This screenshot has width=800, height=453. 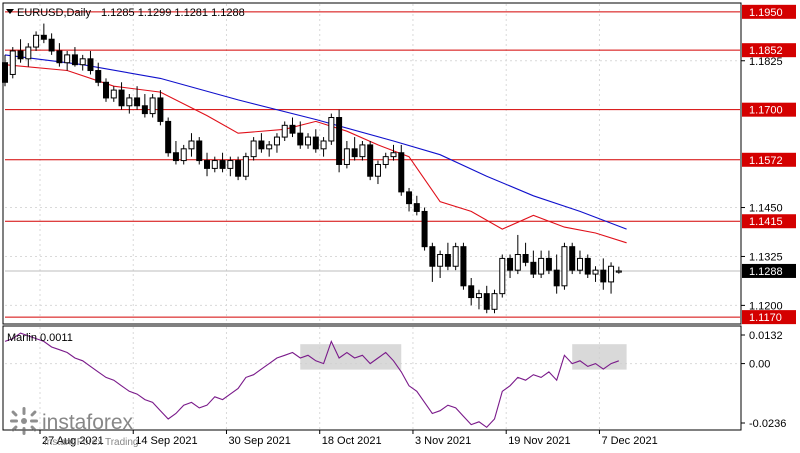 What do you see at coordinates (629, 441) in the screenshot?
I see `time-tick-label: 7 Dec 2021` at bounding box center [629, 441].